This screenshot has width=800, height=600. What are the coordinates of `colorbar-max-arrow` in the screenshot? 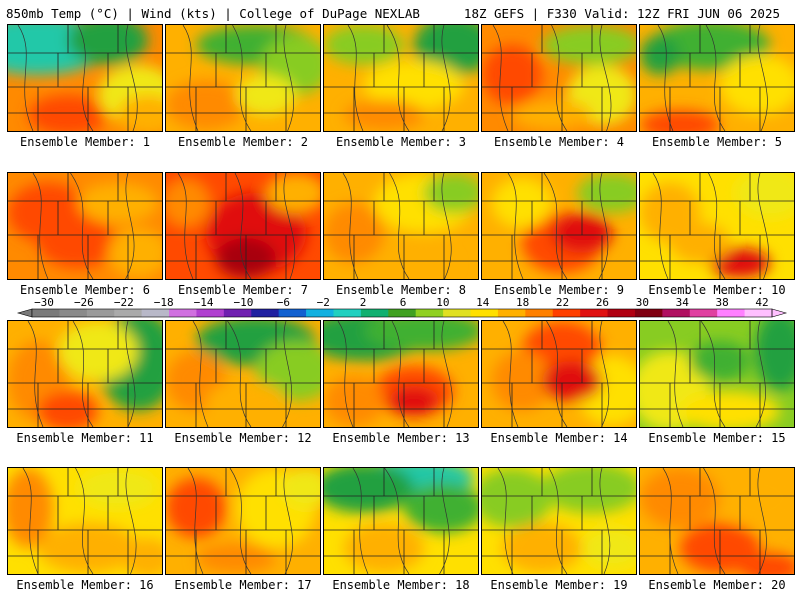 It's located at (779, 313).